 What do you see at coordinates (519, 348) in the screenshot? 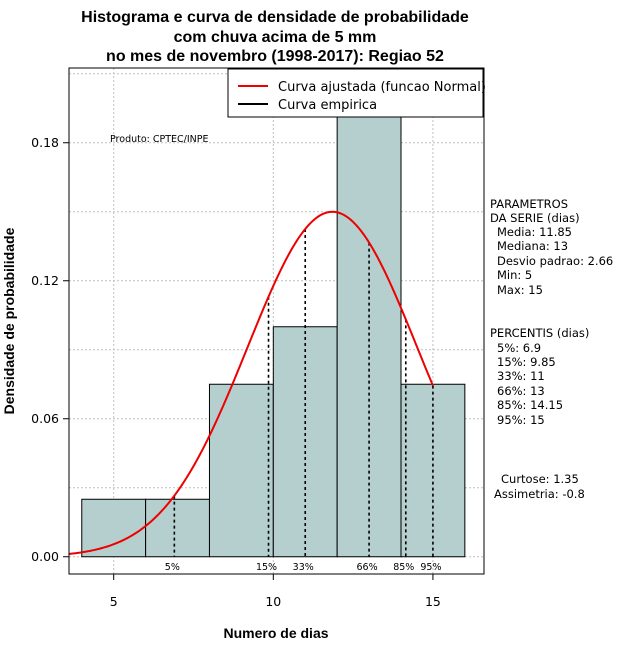
I see `percentis-line: 5%: 6.9` at bounding box center [519, 348].